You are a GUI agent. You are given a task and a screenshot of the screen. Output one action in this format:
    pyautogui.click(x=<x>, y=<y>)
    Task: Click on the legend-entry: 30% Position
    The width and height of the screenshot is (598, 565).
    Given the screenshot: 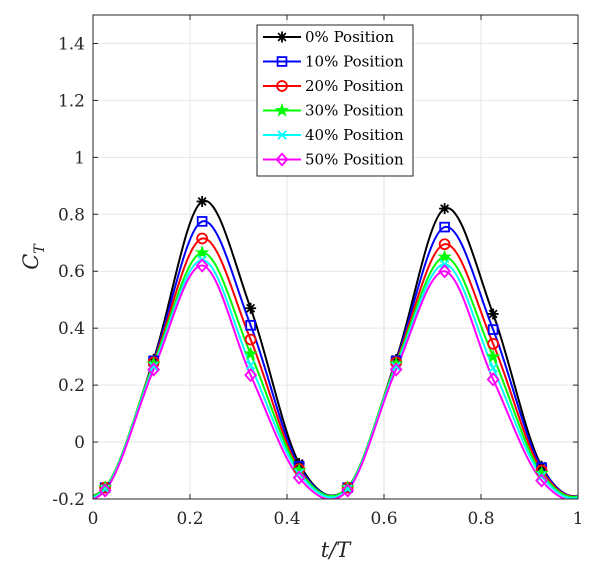 What is the action you would take?
    pyautogui.click(x=333, y=111)
    